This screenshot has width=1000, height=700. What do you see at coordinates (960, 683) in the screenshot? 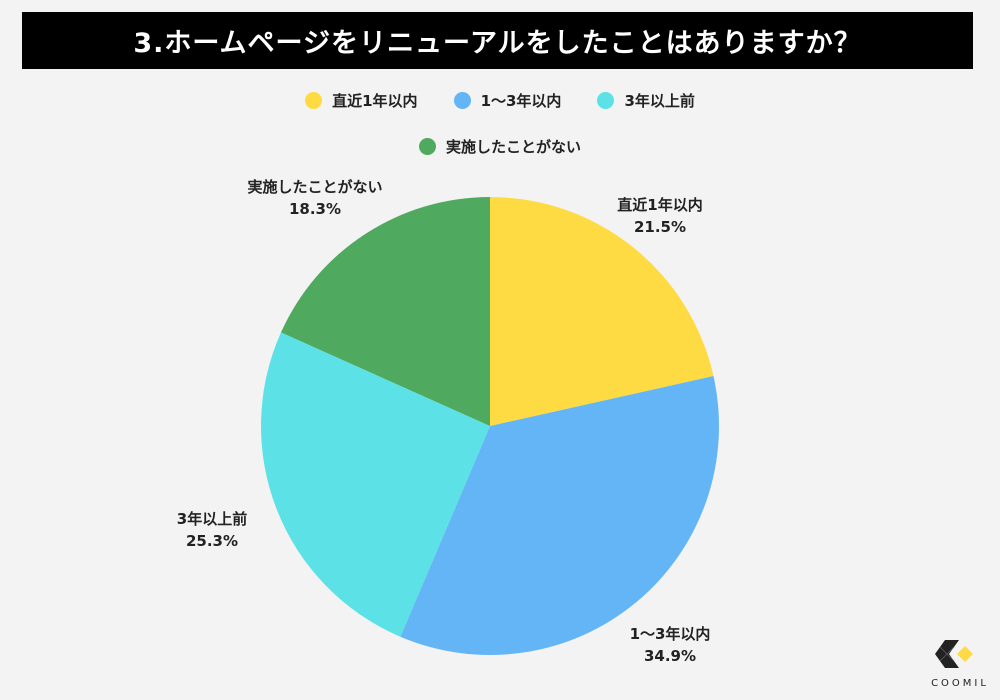
I see `logo-text: COOMIL` at bounding box center [960, 683].